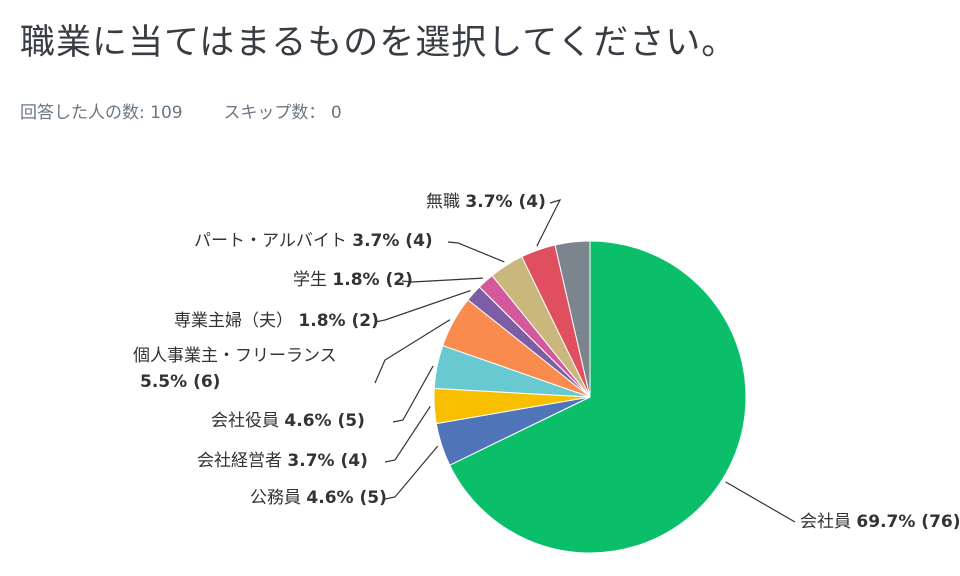 The width and height of the screenshot is (960, 576). What do you see at coordinates (828, 522) in the screenshot?
I see `slice-label-name: 会社員` at bounding box center [828, 522].